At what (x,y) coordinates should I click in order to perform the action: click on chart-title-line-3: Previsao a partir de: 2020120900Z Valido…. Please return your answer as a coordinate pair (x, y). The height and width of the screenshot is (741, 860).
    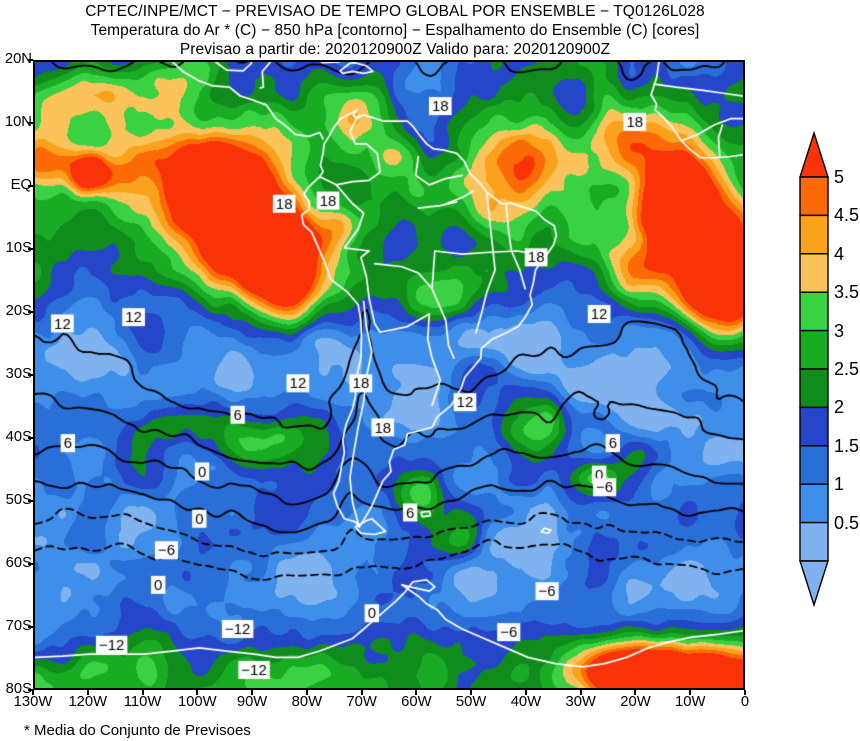
    Looking at the image, I should click on (395, 49).